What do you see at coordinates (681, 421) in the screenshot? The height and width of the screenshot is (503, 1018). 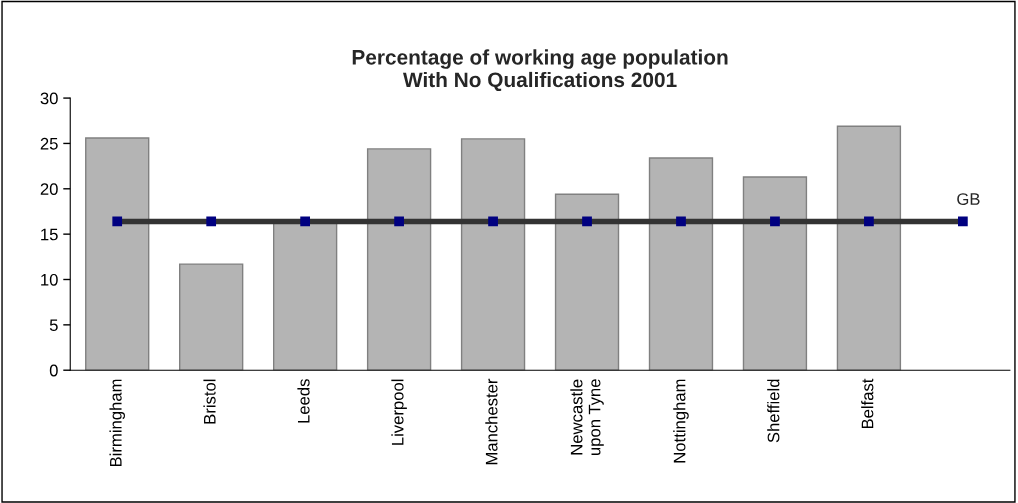 I see `x-tick-label: Nottingham` at bounding box center [681, 421].